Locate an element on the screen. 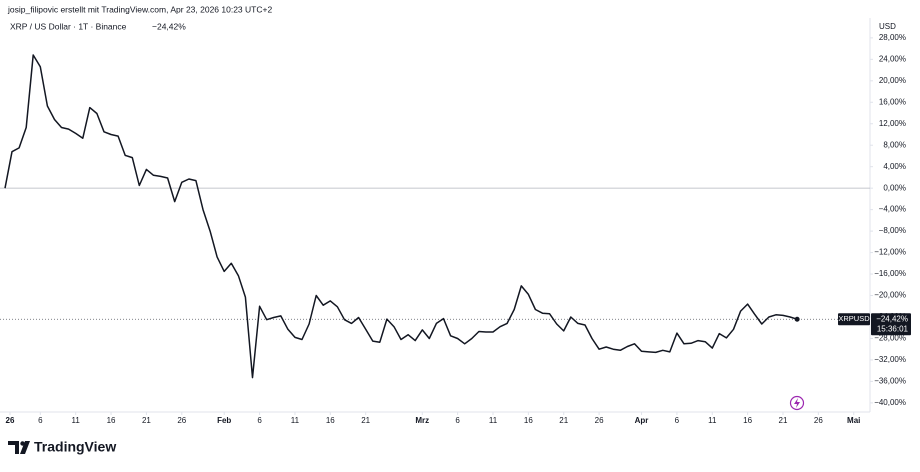 This screenshot has width=920, height=472. price-badge is located at coordinates (891, 324).